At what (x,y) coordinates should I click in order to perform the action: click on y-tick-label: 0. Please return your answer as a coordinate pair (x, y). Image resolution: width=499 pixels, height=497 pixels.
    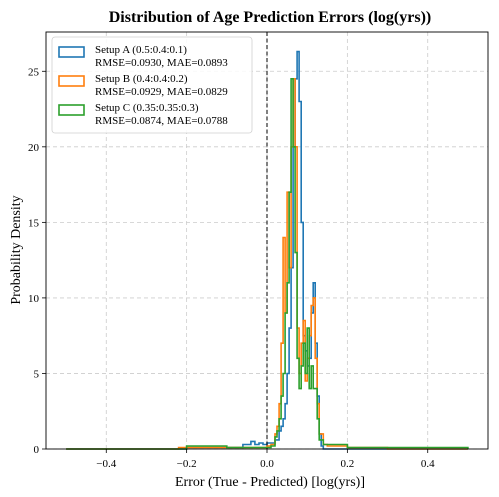
    Looking at the image, I should click on (37, 450).